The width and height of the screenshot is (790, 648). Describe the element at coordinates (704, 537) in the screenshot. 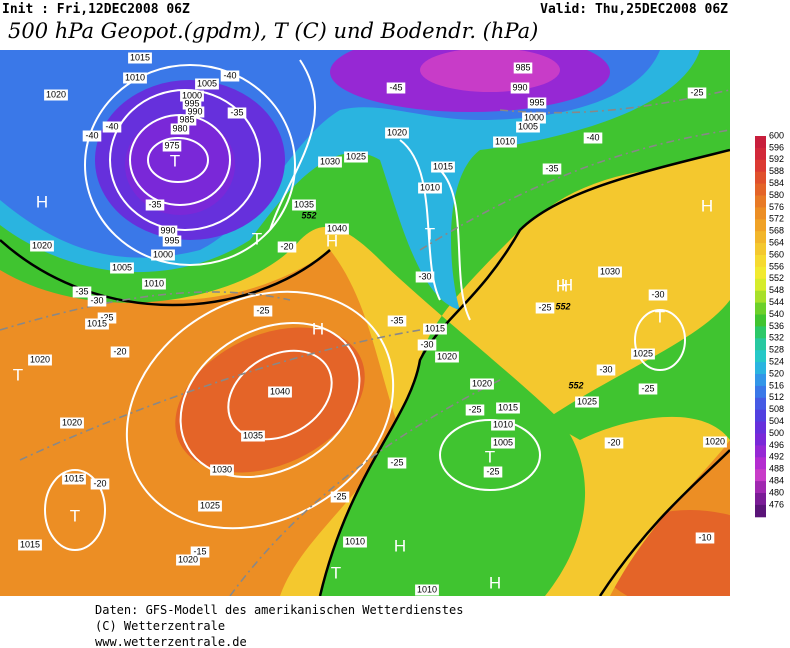

I see `isoline-label: -10` at that location.